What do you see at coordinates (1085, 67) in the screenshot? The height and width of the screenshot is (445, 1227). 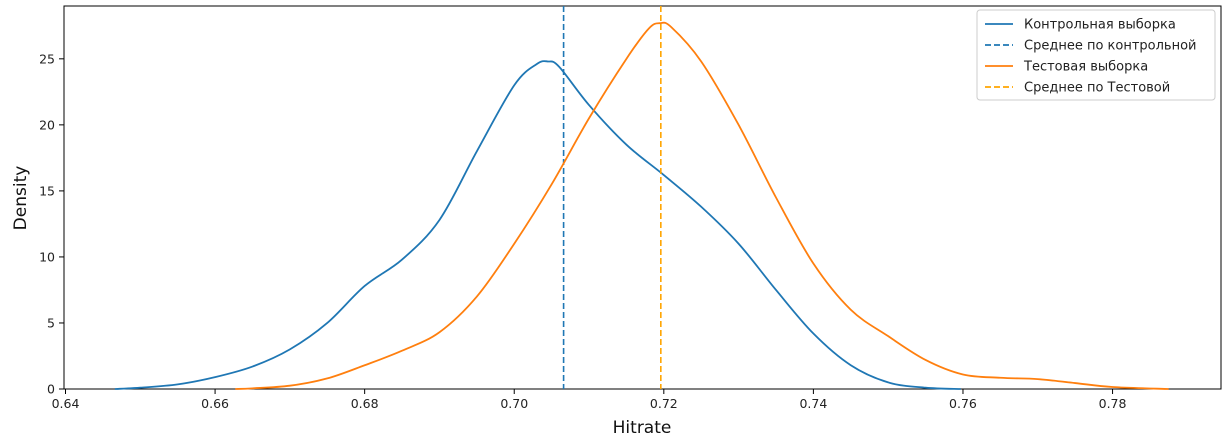 I see `legend-entry-label: Тестовая выборка` at bounding box center [1085, 67].